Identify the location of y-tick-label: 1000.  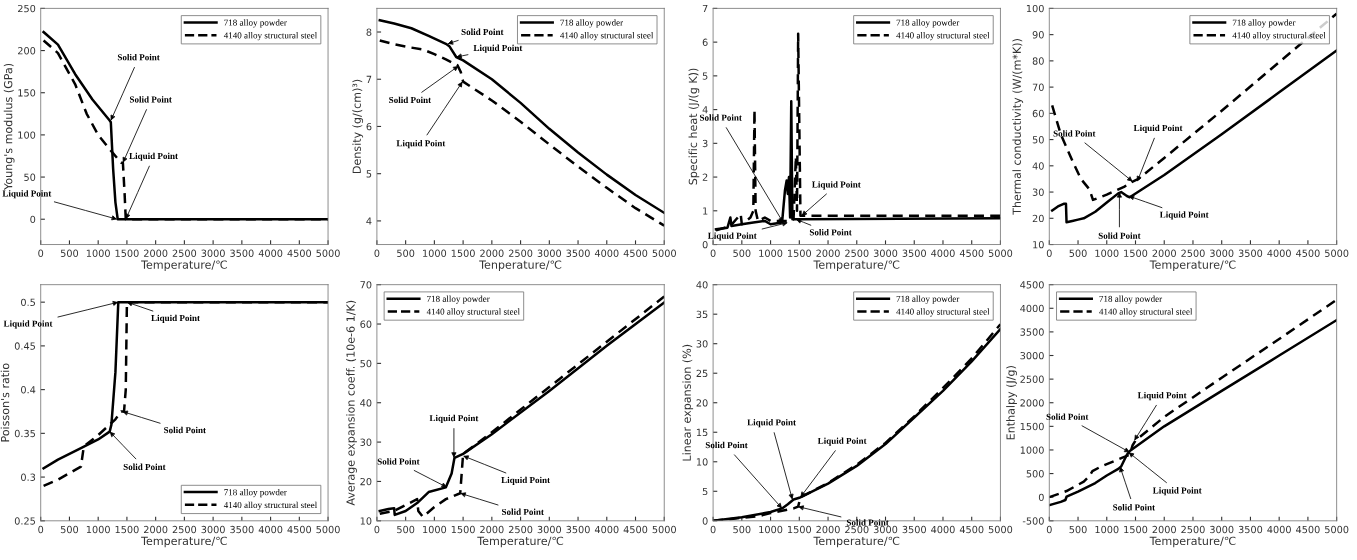
(1032, 450).